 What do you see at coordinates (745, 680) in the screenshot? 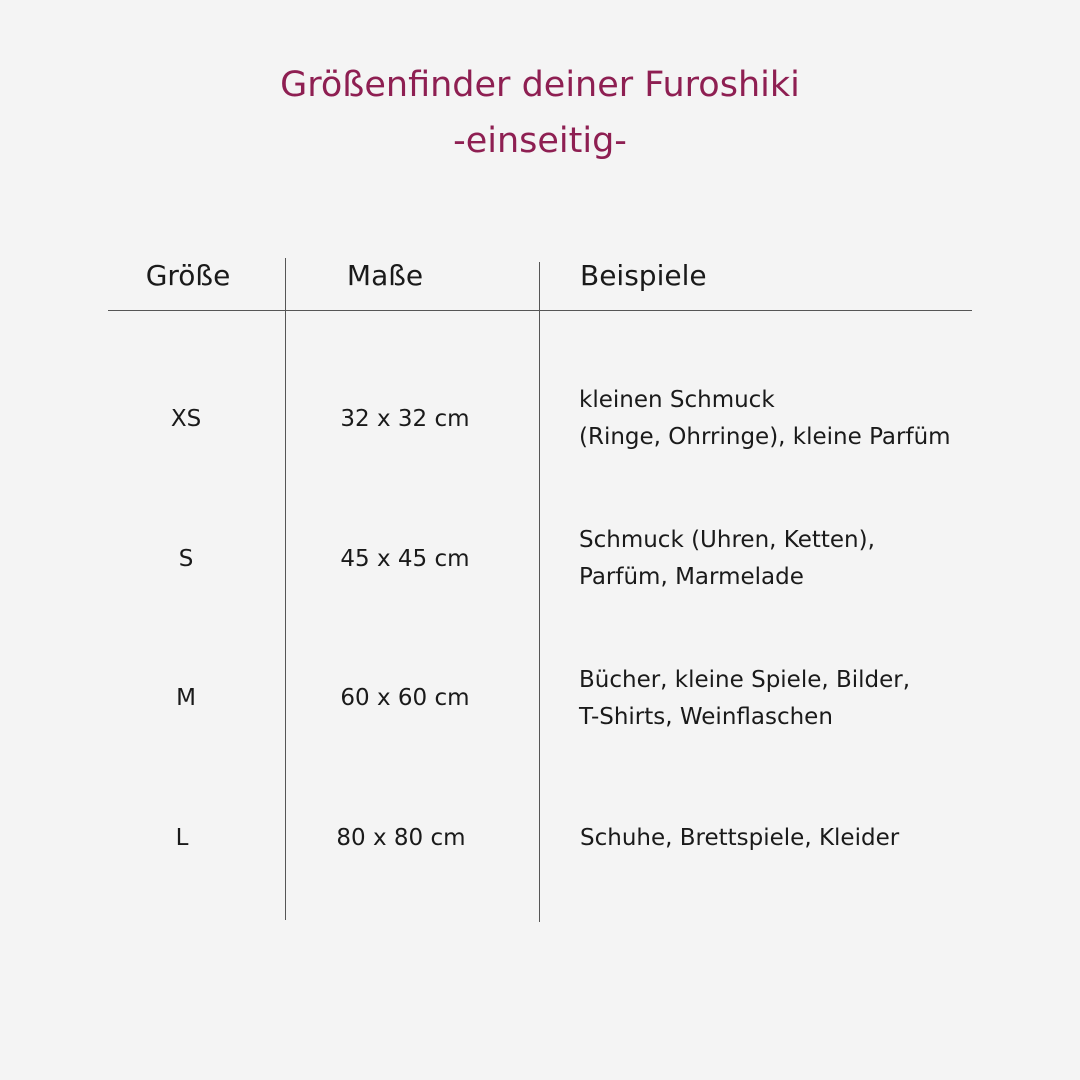
I see `examples-line: Bücher, kleine Spiele, Bilder,` at bounding box center [745, 680].